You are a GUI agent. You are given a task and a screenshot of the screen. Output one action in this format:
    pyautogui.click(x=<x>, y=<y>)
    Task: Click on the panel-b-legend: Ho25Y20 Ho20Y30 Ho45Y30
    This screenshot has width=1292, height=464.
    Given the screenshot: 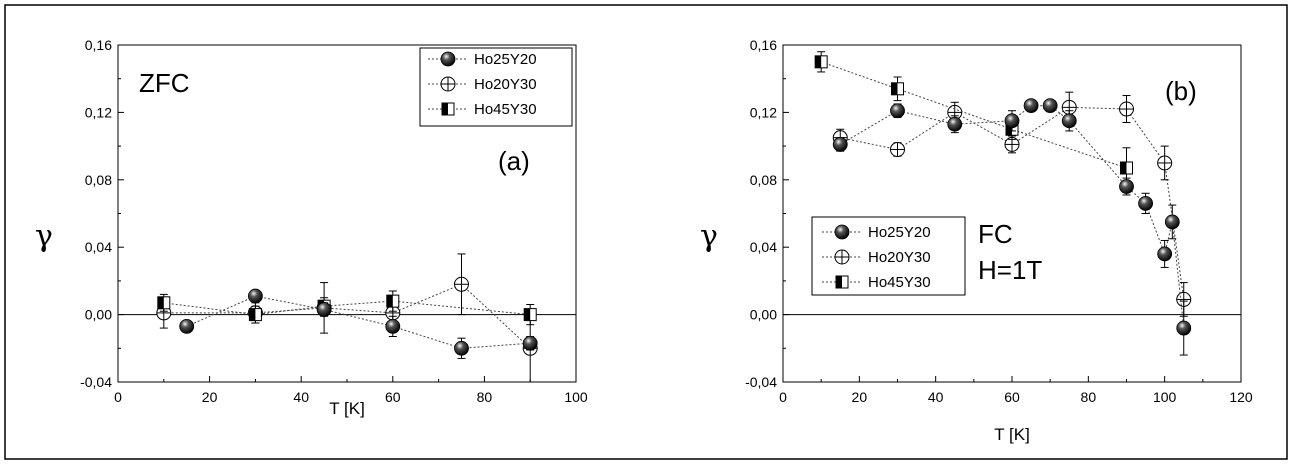 What is the action you would take?
    pyautogui.click(x=888, y=256)
    